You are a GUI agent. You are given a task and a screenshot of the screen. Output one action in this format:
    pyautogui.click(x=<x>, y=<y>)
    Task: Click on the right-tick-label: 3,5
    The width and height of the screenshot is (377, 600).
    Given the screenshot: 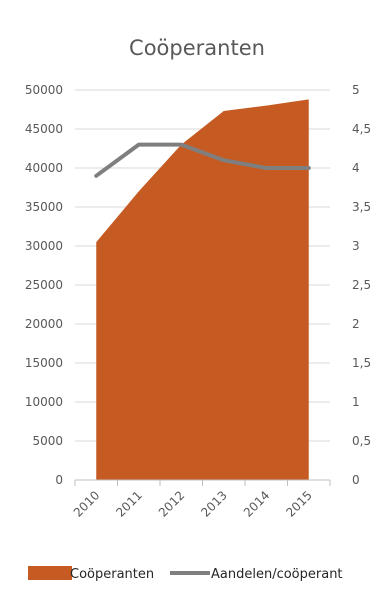 What is the action you would take?
    pyautogui.click(x=361, y=207)
    